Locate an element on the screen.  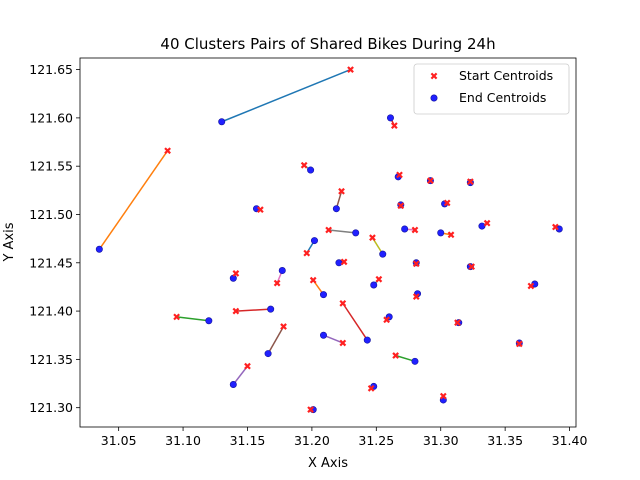
legend: Start Centroids End Centroids is located at coordinates (491, 89).